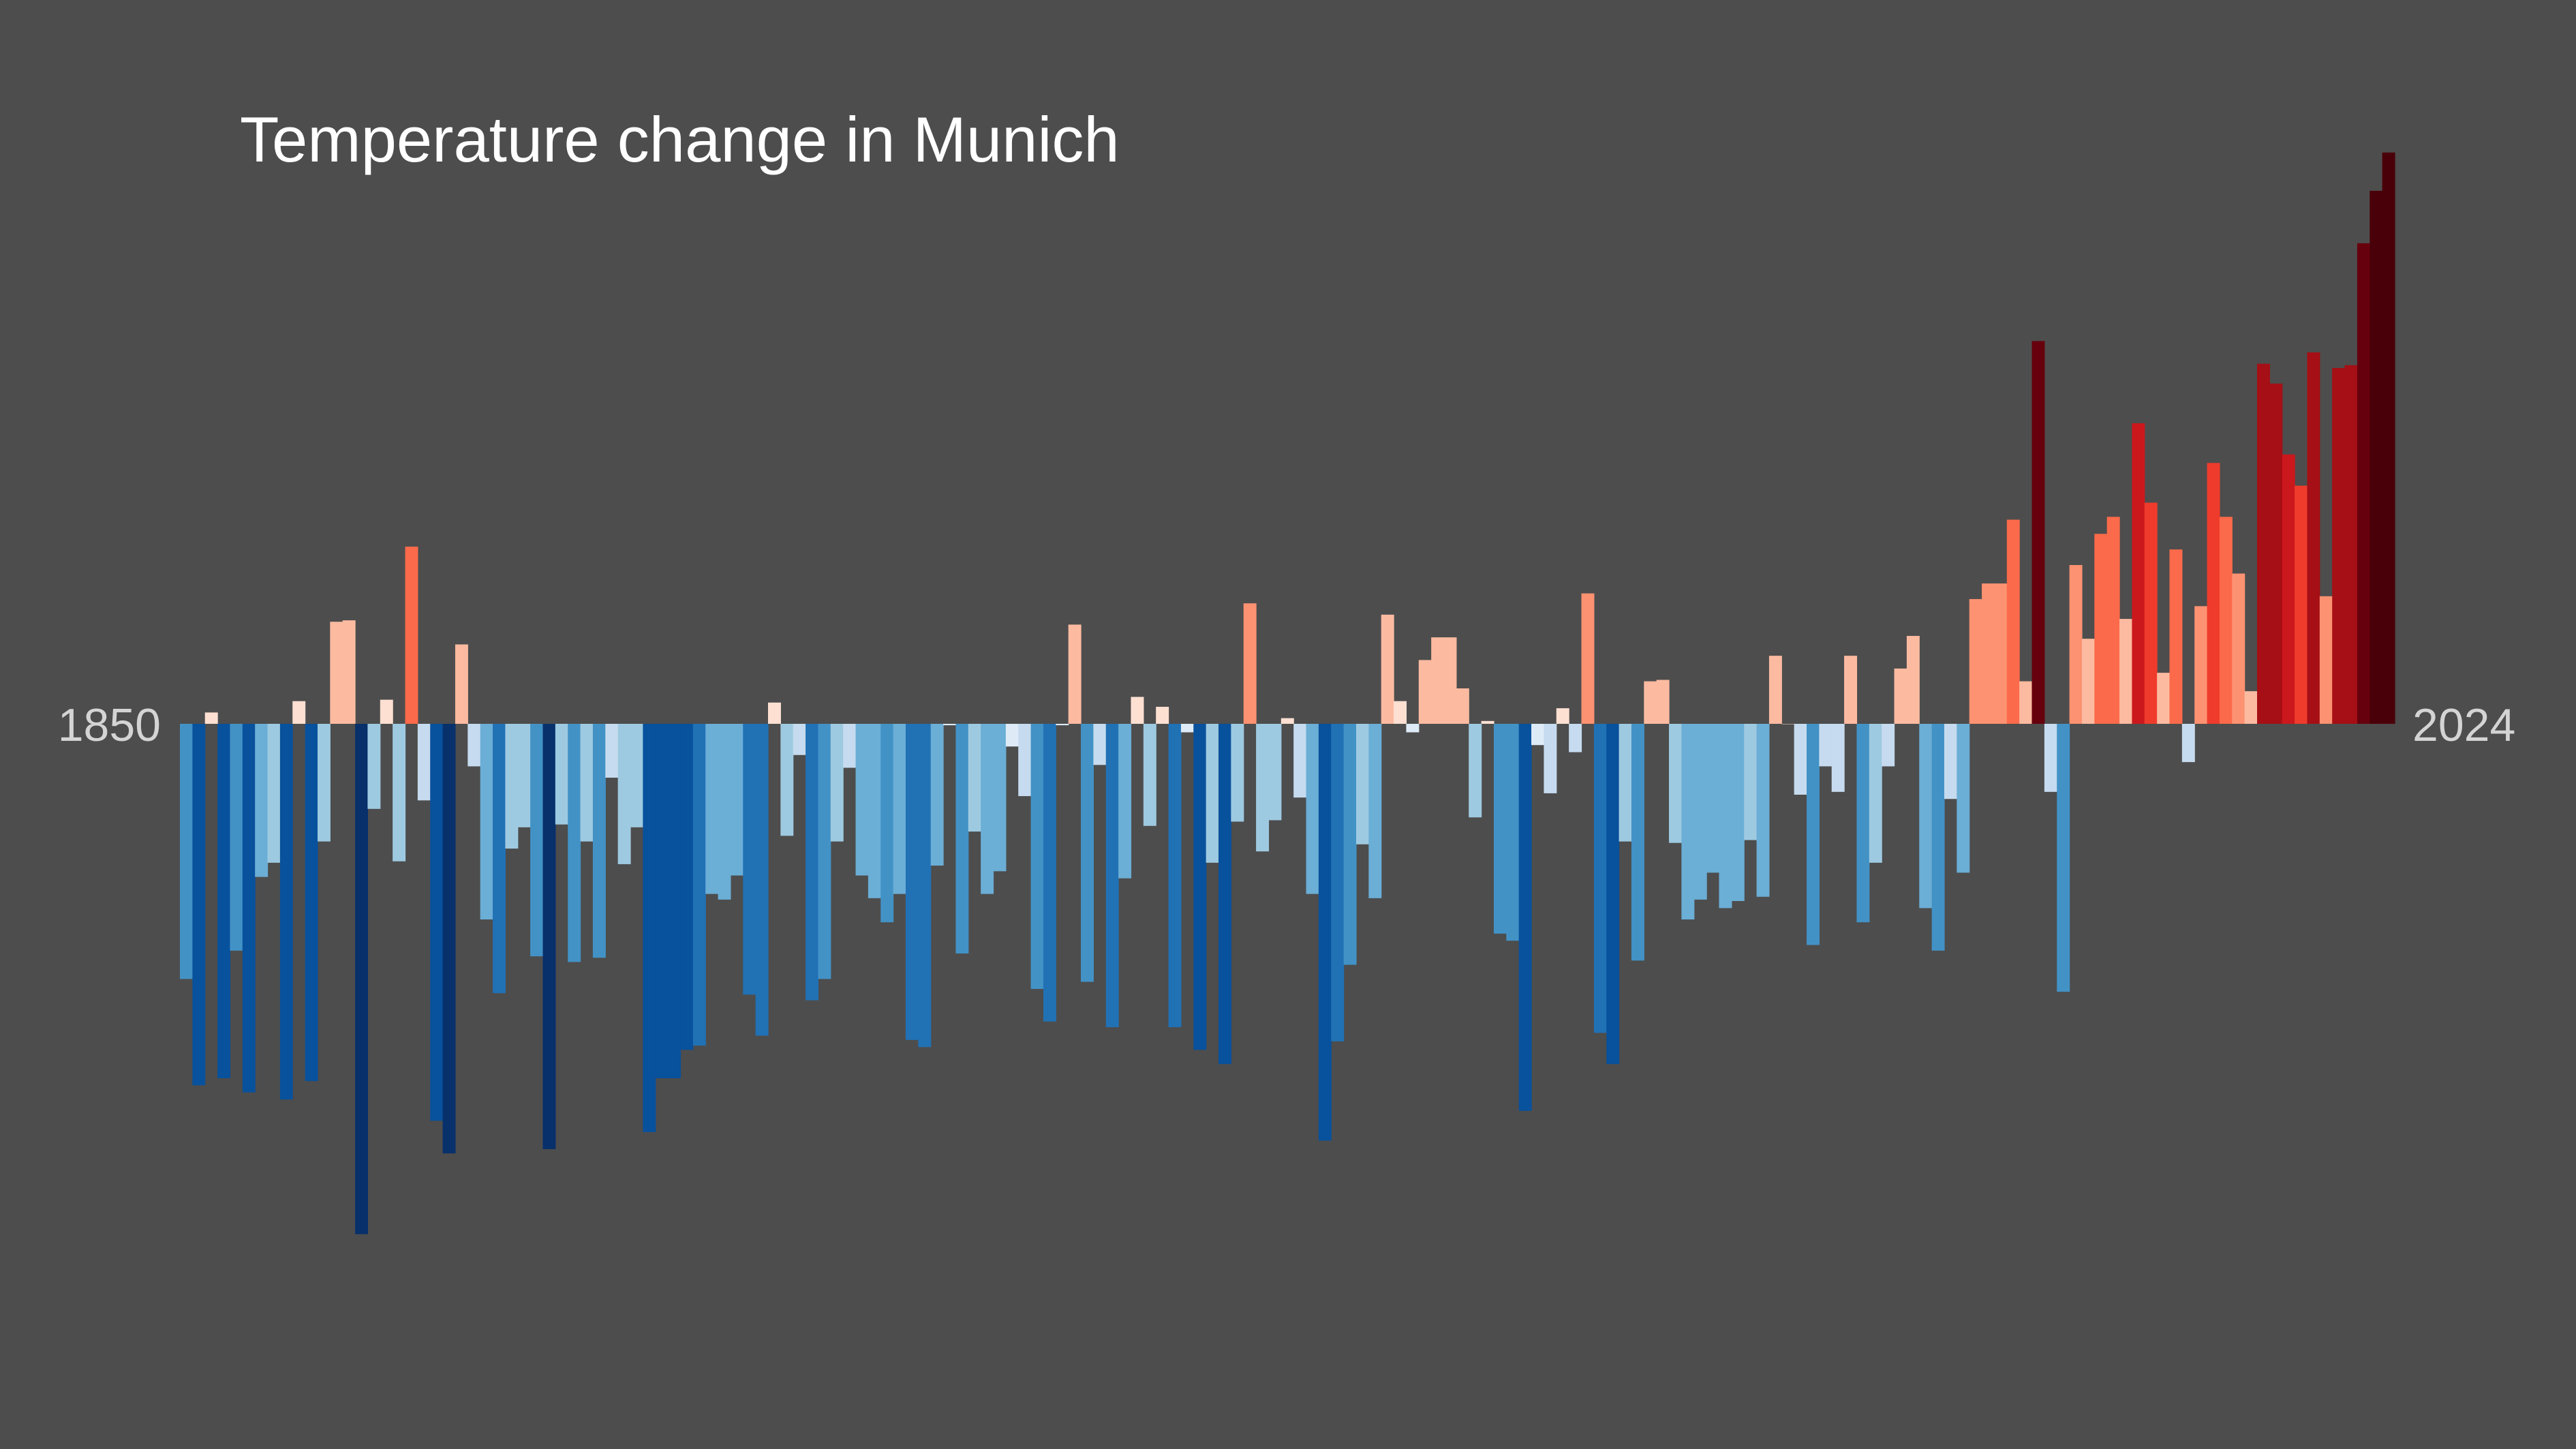 Image resolution: width=2576 pixels, height=1449 pixels. What do you see at coordinates (1112, 876) in the screenshot?
I see `bar-1924` at bounding box center [1112, 876].